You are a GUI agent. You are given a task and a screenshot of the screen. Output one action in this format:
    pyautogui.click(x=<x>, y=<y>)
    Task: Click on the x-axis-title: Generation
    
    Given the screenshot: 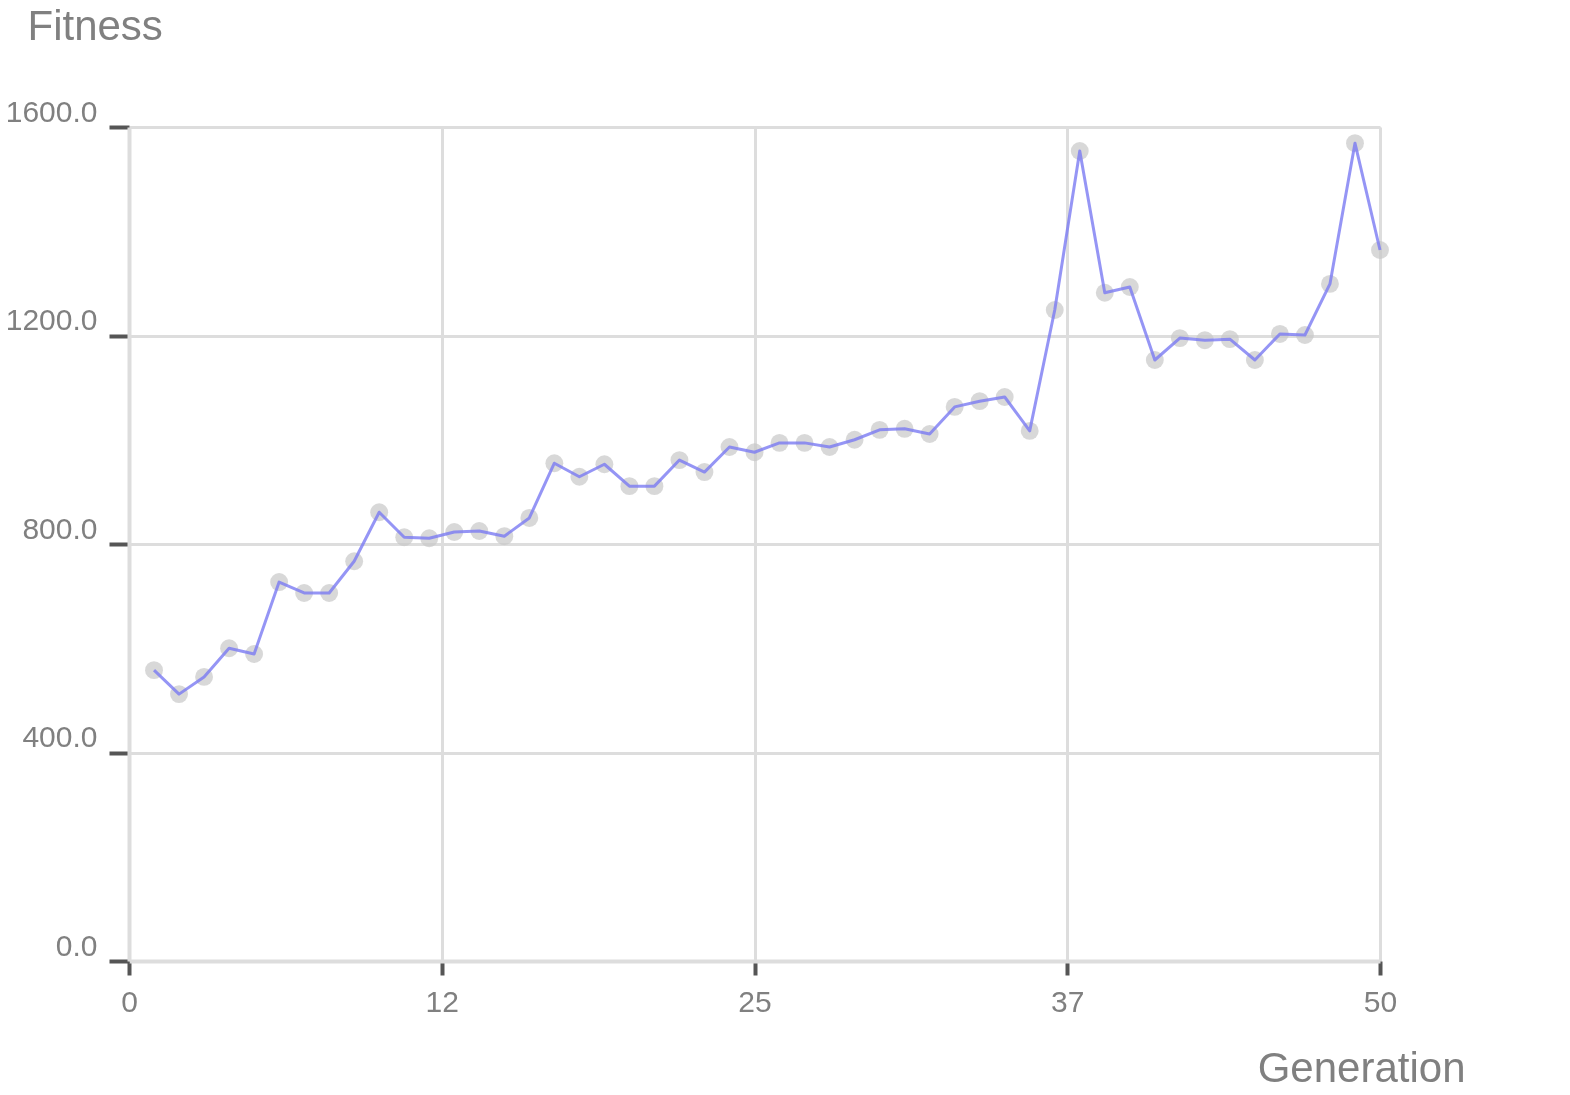 What is the action you would take?
    pyautogui.click(x=1361, y=1067)
    